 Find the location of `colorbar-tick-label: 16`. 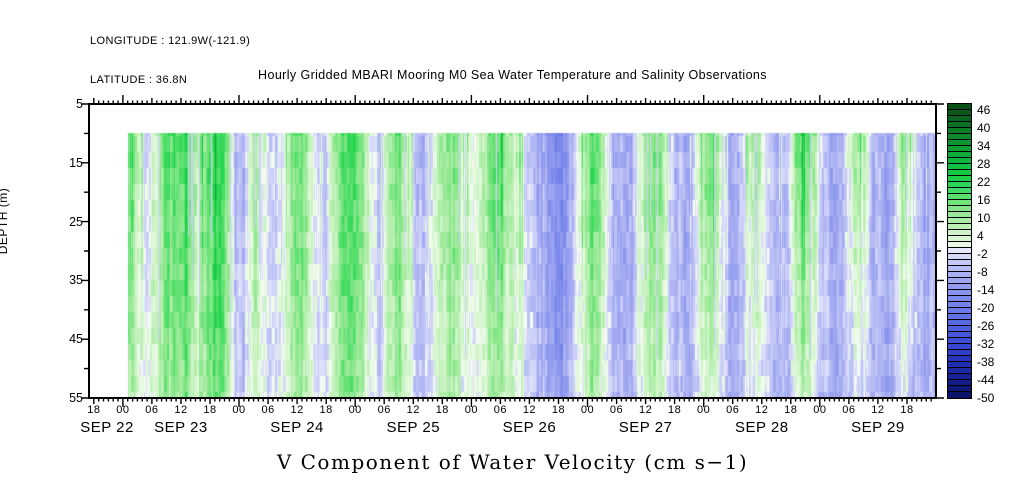

colorbar-tick-label: 16 is located at coordinates (984, 200).